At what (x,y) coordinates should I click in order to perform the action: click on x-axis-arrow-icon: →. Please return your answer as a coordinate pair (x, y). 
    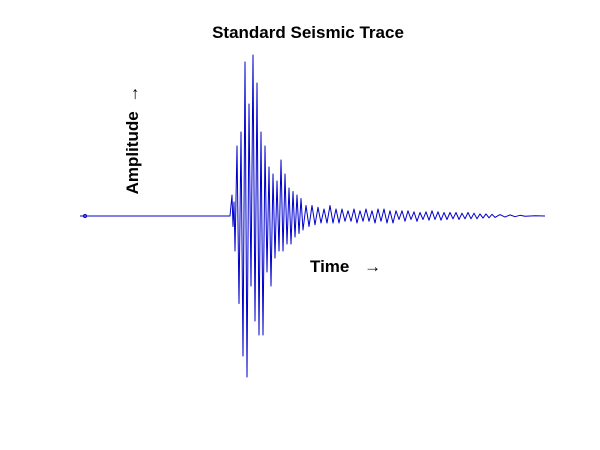
    Looking at the image, I should click on (372, 266).